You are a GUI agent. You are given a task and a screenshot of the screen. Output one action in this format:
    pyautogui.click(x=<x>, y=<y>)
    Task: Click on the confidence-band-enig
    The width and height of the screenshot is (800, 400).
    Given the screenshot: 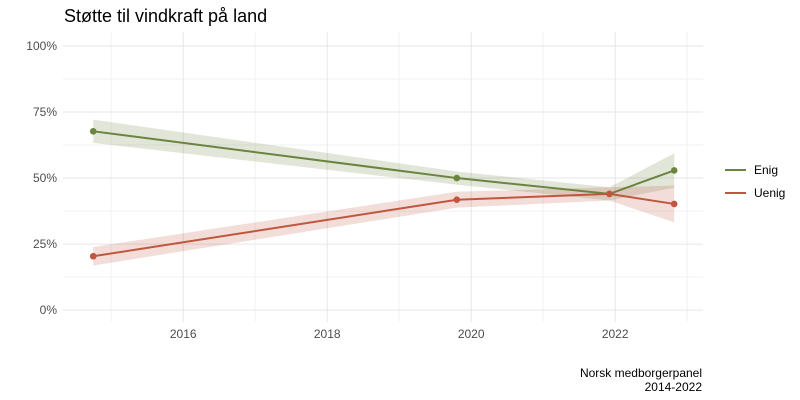 What is the action you would take?
    pyautogui.click(x=384, y=160)
    